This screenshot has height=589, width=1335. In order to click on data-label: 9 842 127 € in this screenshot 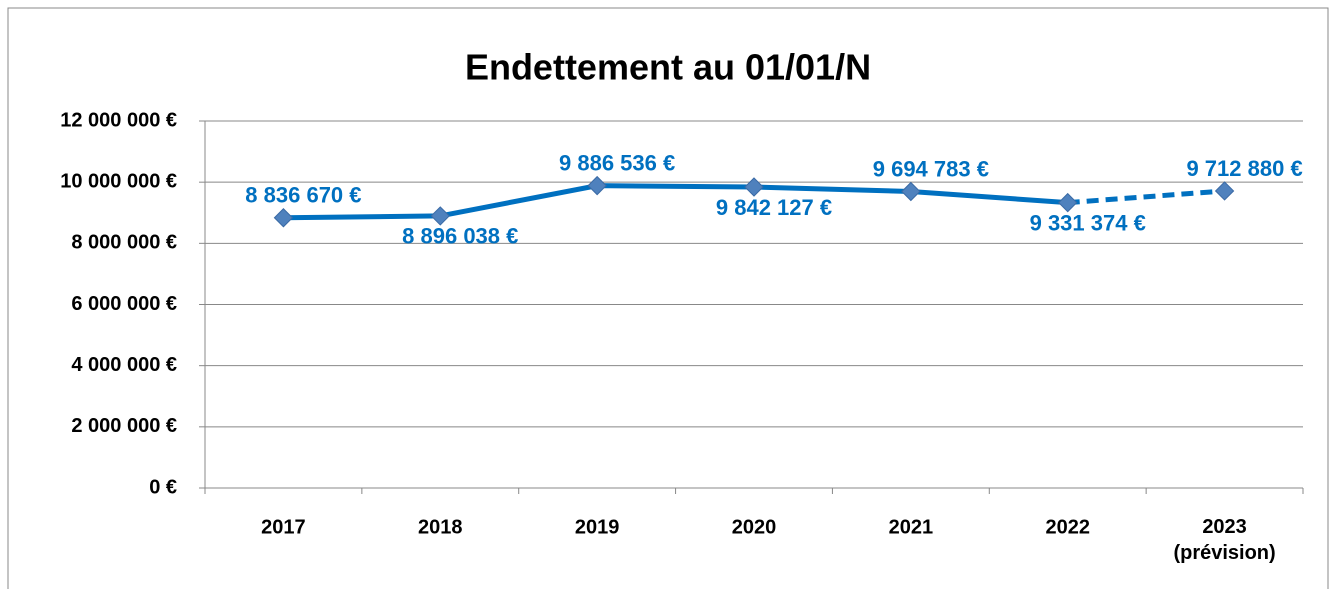, I will do `click(774, 207)`.